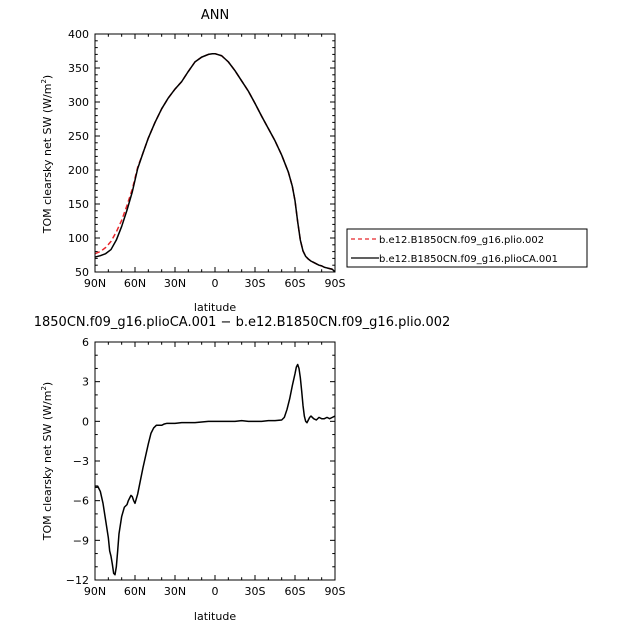 This screenshot has width=628, height=628. I want to click on top-y-tick-label: 250, so click(78, 136).